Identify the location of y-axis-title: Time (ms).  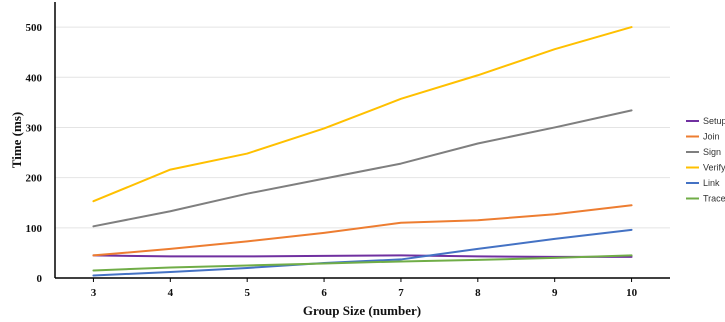
(16, 140).